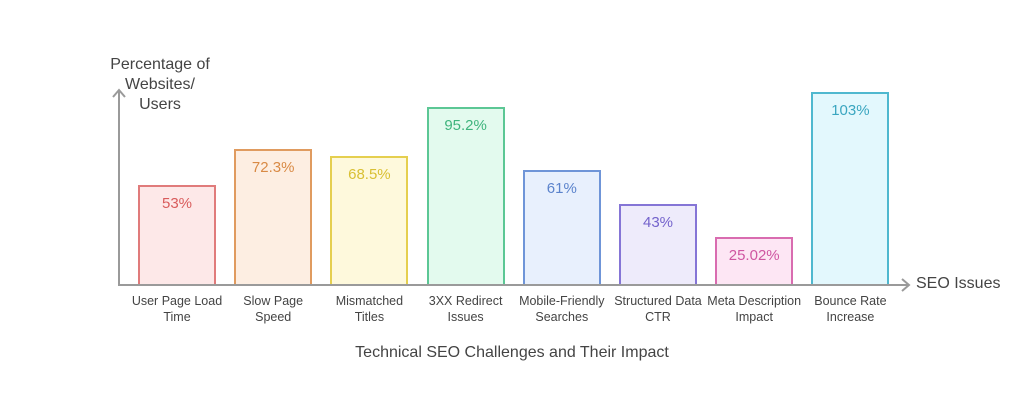 The image size is (1024, 410). I want to click on category-label: Bounce Rate Increase, so click(850, 309).